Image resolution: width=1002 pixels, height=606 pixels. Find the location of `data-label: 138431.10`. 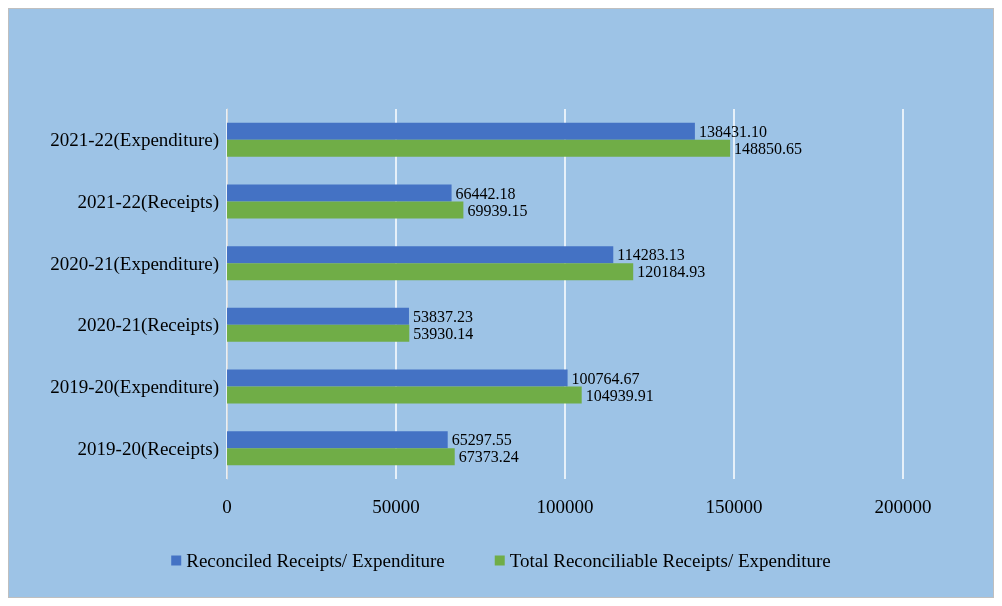

data-label: 138431.10 is located at coordinates (732, 131).